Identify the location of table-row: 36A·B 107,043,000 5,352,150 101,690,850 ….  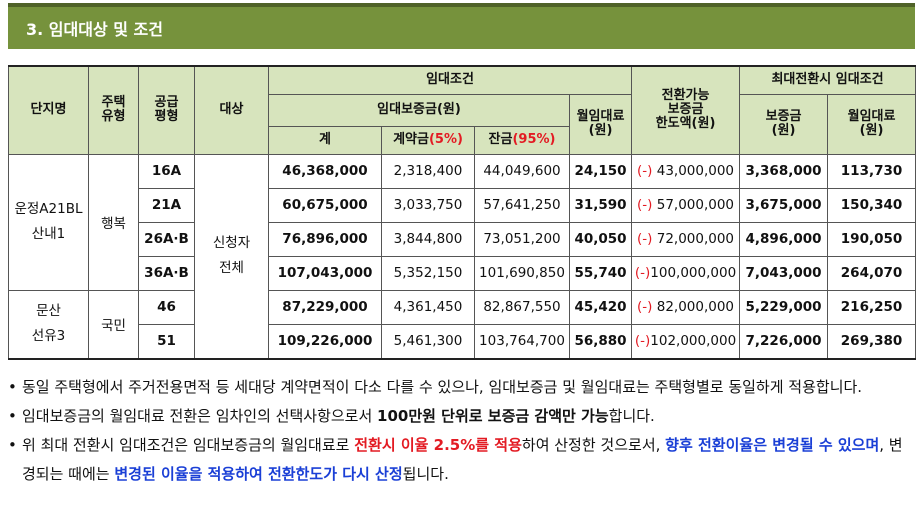
(463, 273).